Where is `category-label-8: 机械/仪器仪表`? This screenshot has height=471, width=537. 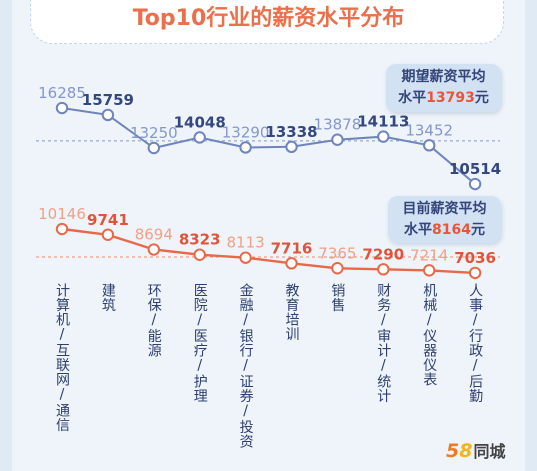 category-label-8: 机械/仪器仪表 is located at coordinates (429, 335).